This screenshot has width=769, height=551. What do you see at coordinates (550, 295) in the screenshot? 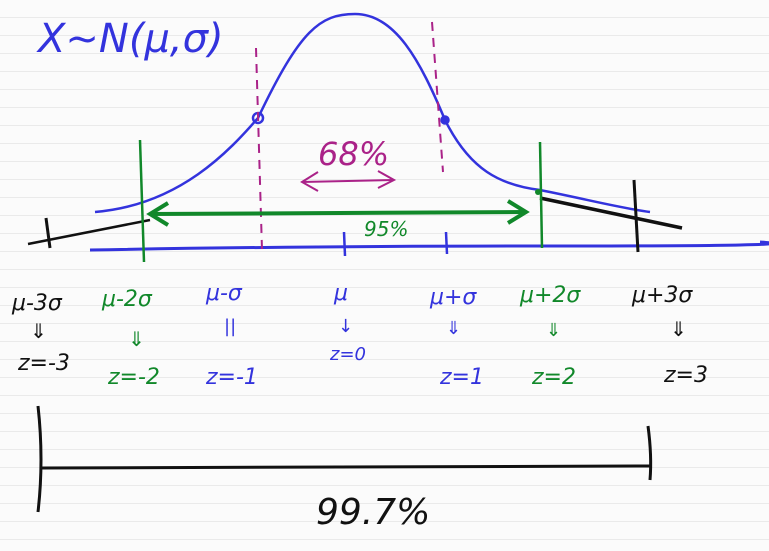
I see `label-mu-plus-2sigma: μ+2σ` at bounding box center [550, 295].